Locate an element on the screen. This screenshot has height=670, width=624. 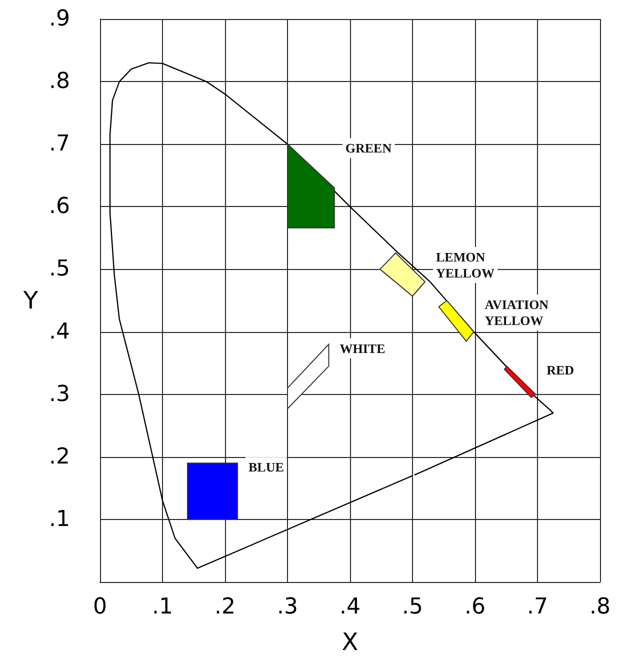
y-tick-label: .2 is located at coordinates (59, 457).